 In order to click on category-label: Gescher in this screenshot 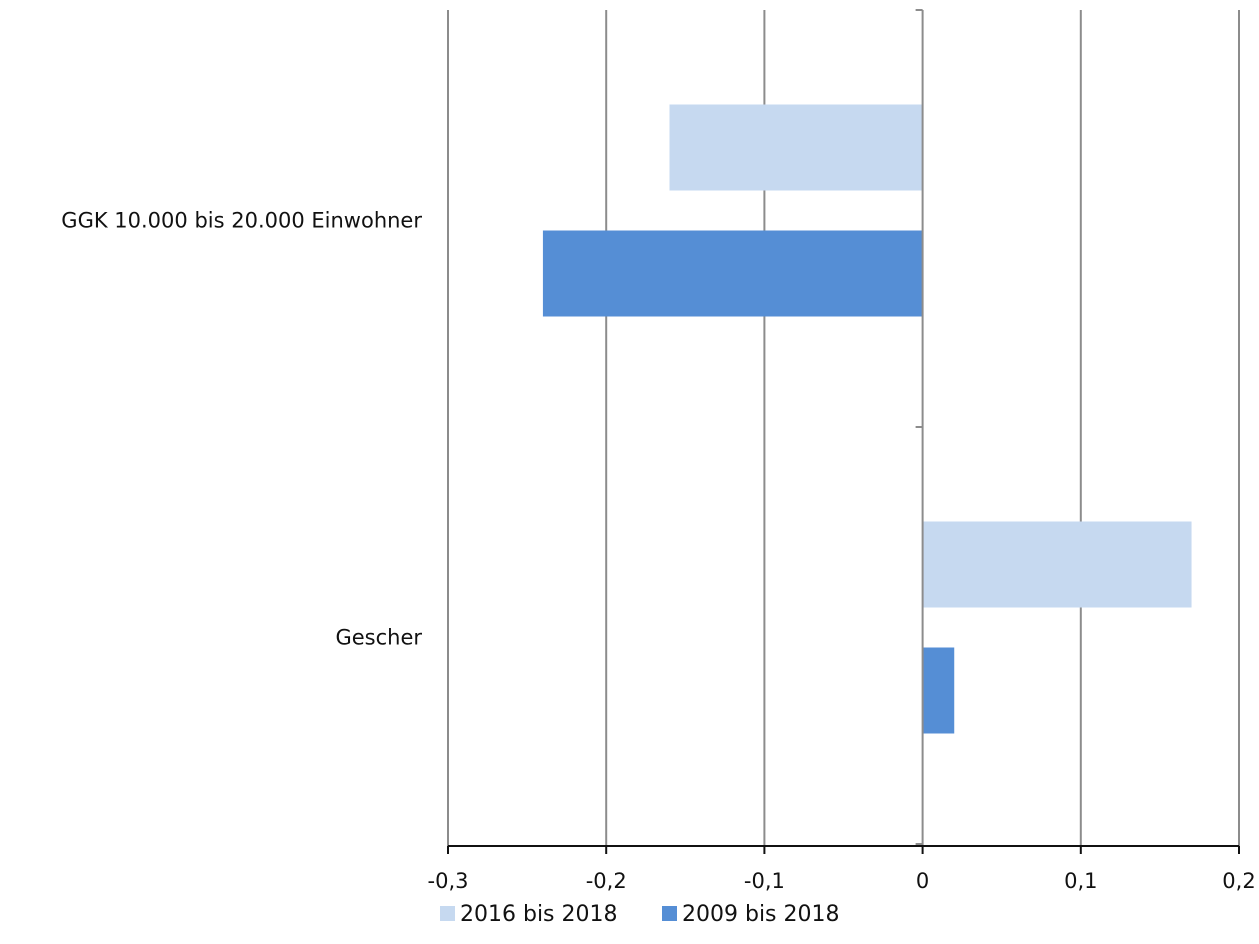, I will do `click(378, 638)`.